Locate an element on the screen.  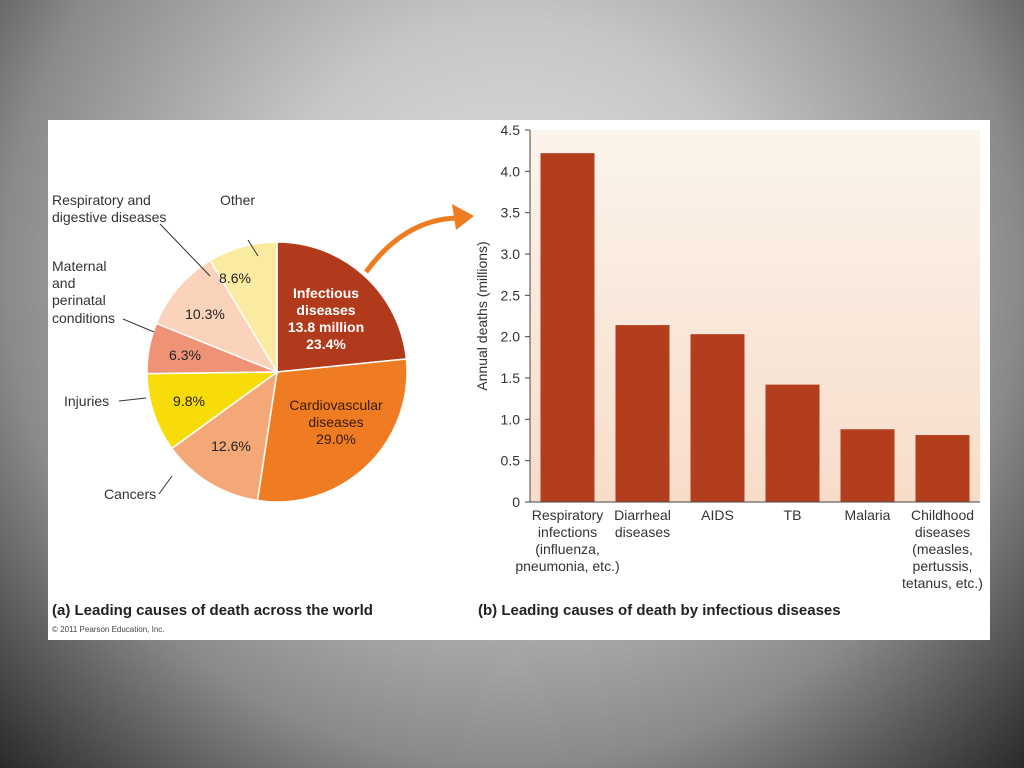
x-tick-label: pertussis, is located at coordinates (943, 566).